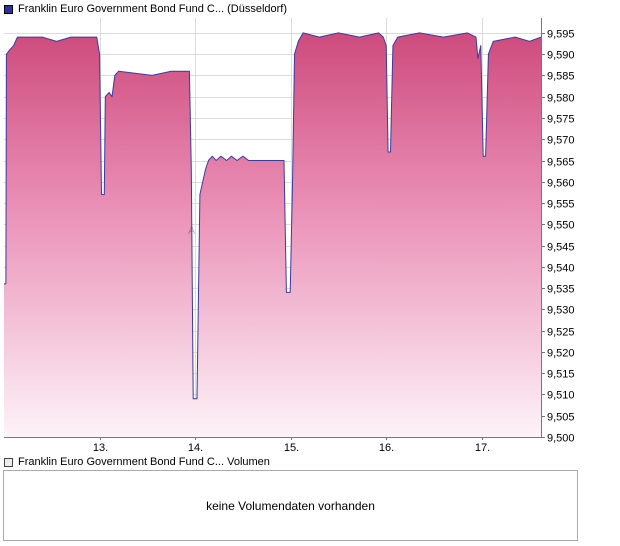 The height and width of the screenshot is (546, 620). I want to click on x-axis-label: 15., so click(291, 448).